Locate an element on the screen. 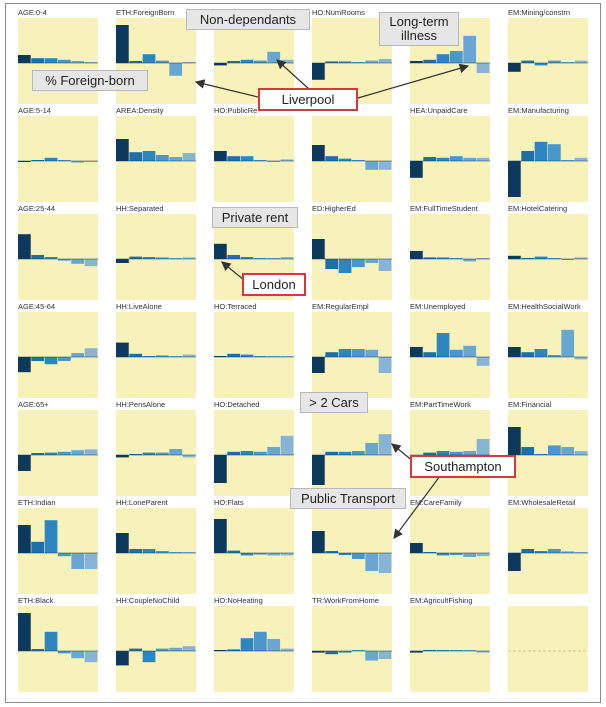 Image resolution: width=606 pixels, height=707 pixels. chart-panel: EM:CareFamily is located at coordinates (450, 546).